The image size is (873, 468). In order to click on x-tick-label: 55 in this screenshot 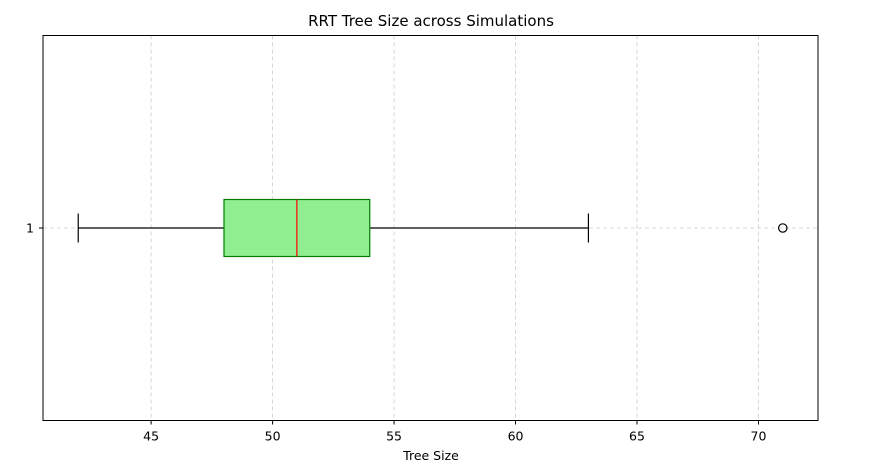, I will do `click(394, 436)`.